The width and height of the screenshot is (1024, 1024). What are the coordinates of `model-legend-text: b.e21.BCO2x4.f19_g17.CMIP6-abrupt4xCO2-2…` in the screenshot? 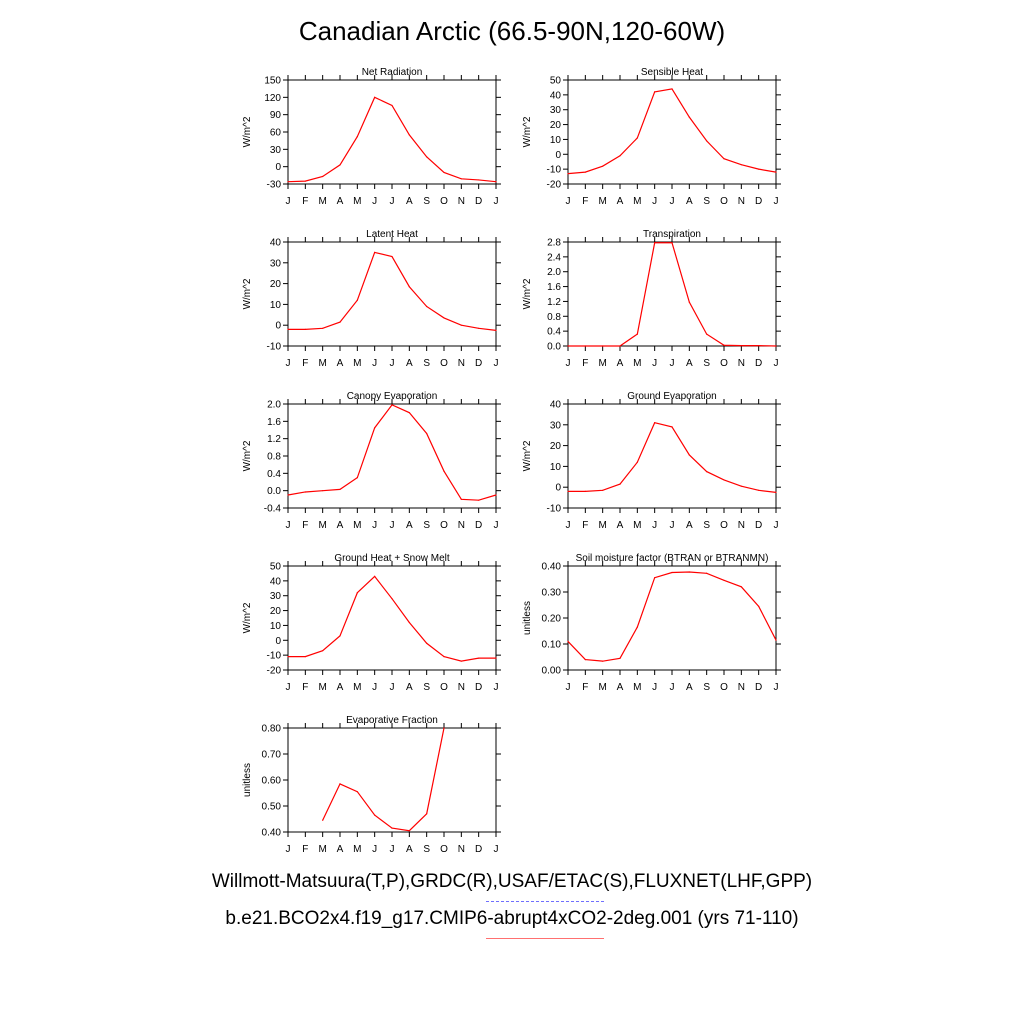 It's located at (512, 918).